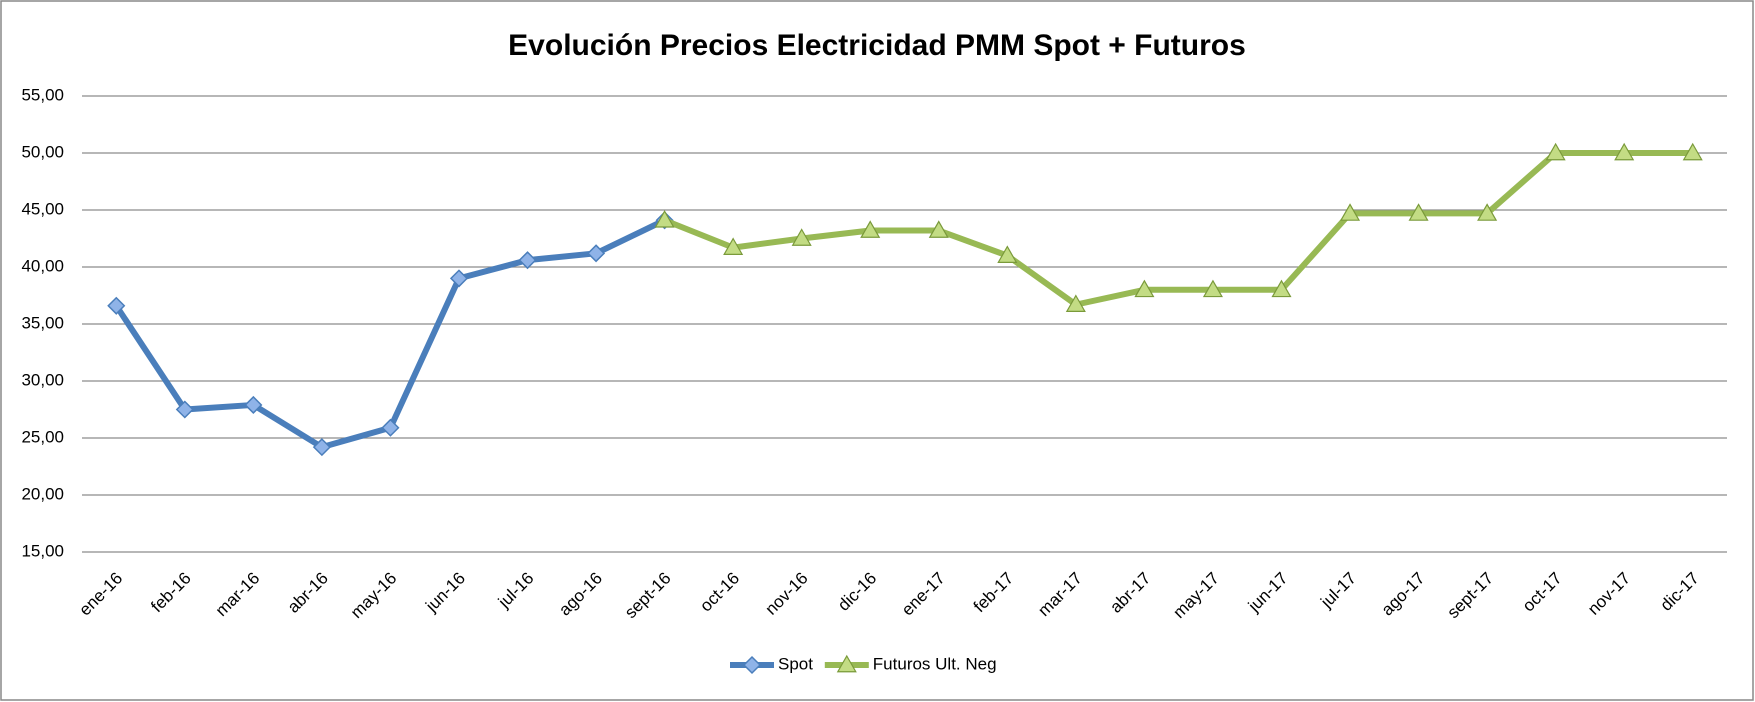  I want to click on y-tick-label: 30,00, so click(42, 379).